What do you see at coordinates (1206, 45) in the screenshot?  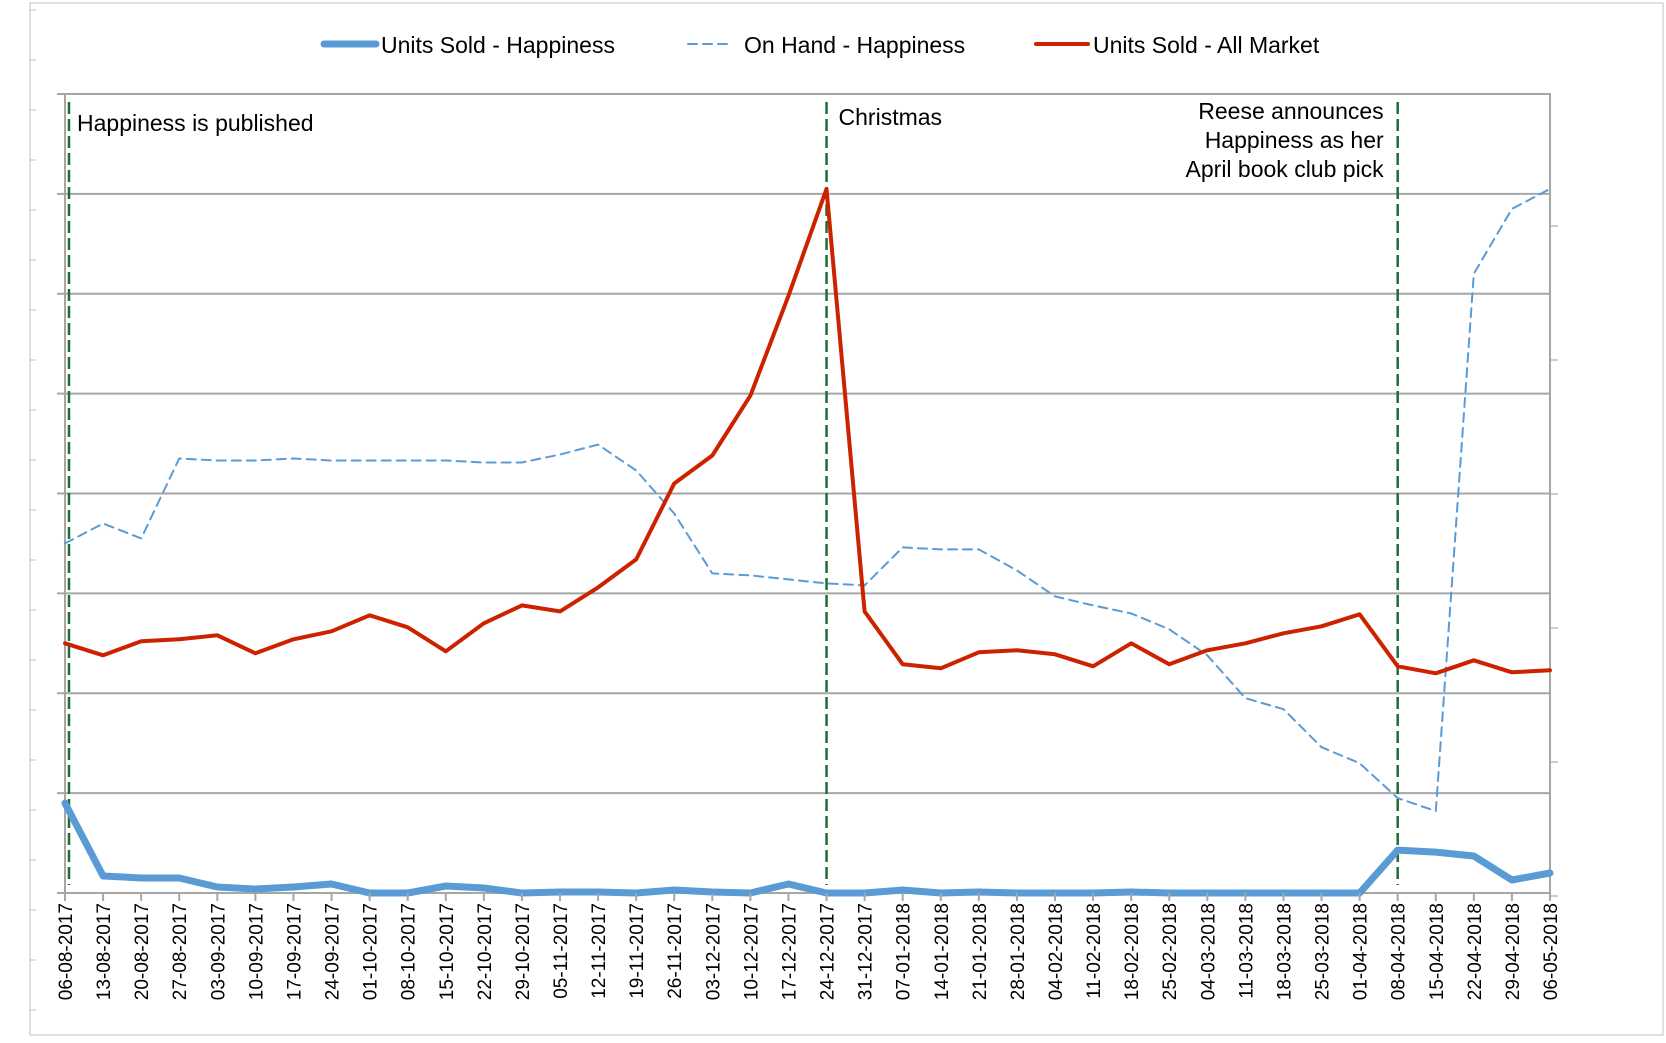 I see `legend-item: Units Sold - All Market` at bounding box center [1206, 45].